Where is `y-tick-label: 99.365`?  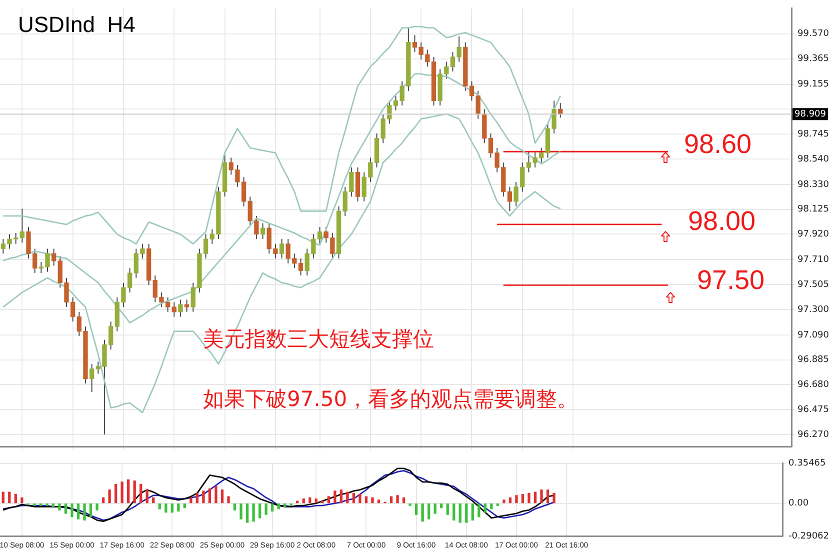
y-tick-label: 99.365 is located at coordinates (814, 59).